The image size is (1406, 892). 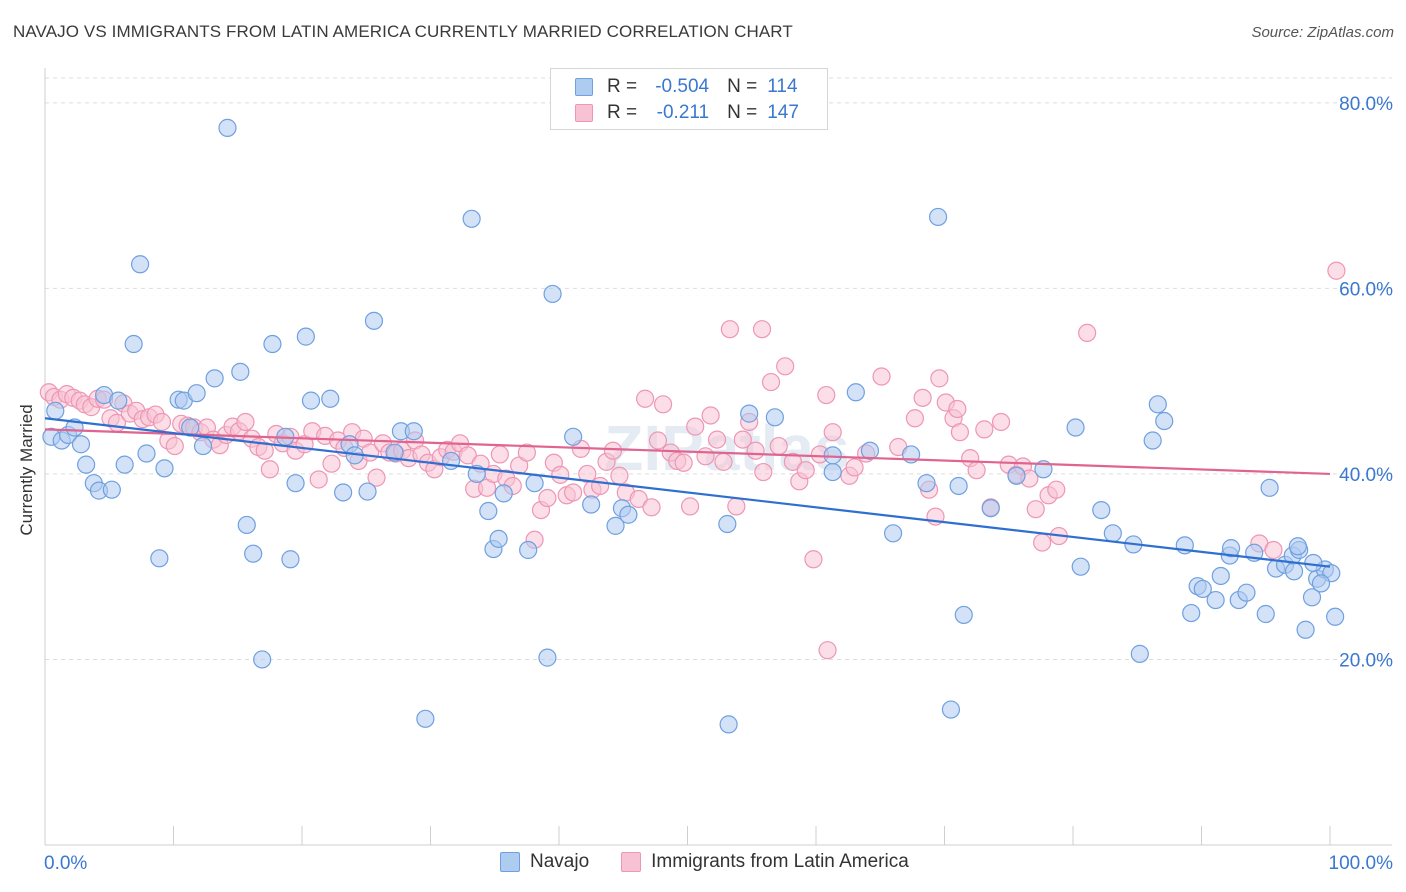 What do you see at coordinates (687, 452) in the screenshot?
I see `latam-trend-line` at bounding box center [687, 452].